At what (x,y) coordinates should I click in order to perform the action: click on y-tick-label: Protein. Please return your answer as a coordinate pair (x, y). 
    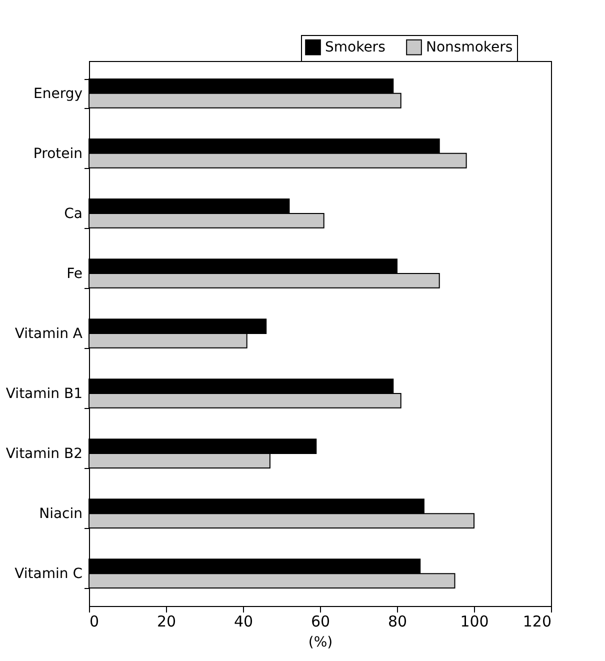
    Looking at the image, I should click on (57, 154).